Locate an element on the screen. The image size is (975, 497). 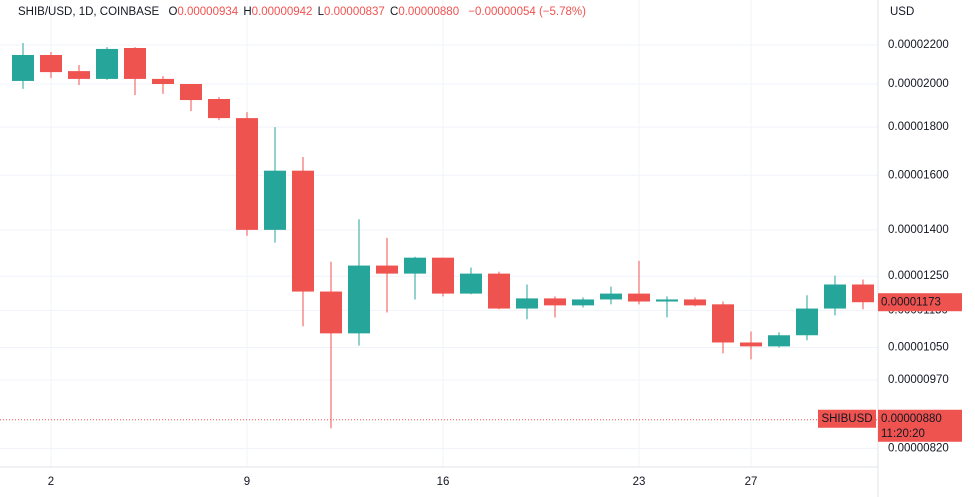
h-value: 0.00000942 is located at coordinates (282, 12).